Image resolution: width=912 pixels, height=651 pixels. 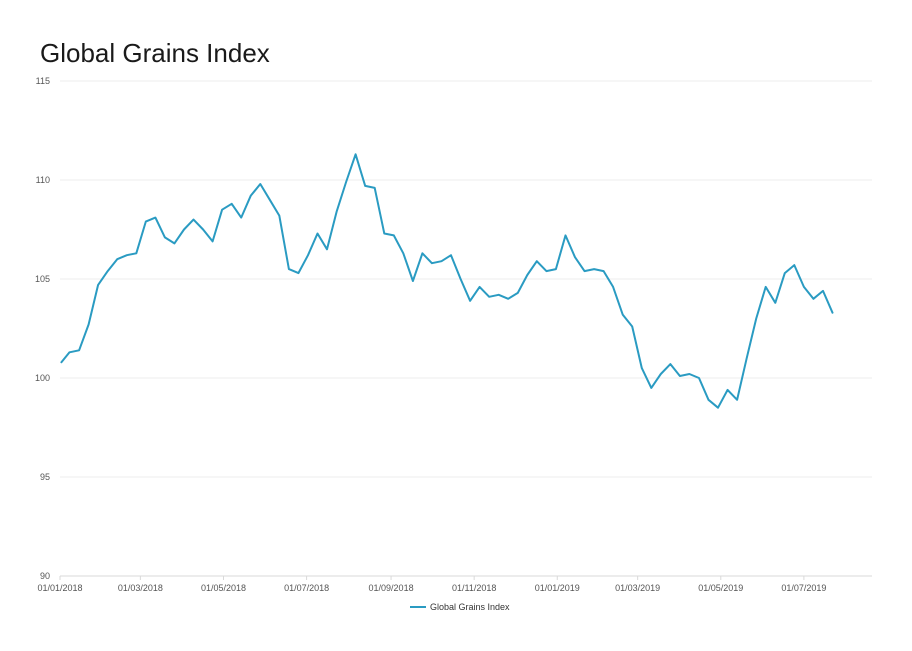 I want to click on chart-title: Global Grains Index, so click(x=155, y=53).